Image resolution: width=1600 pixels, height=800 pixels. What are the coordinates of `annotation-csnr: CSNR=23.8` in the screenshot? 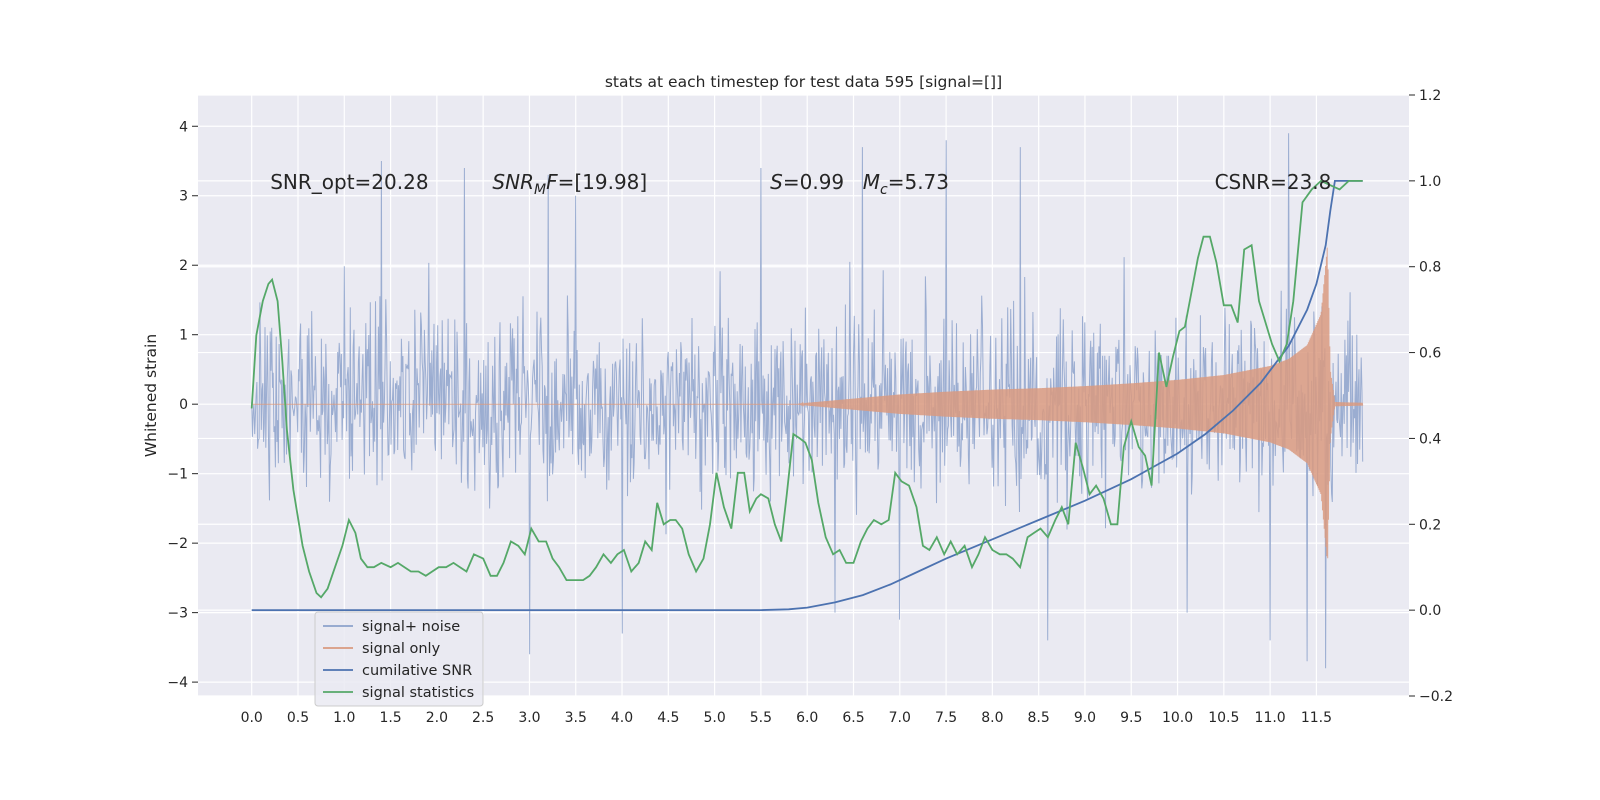 It's located at (1273, 182).